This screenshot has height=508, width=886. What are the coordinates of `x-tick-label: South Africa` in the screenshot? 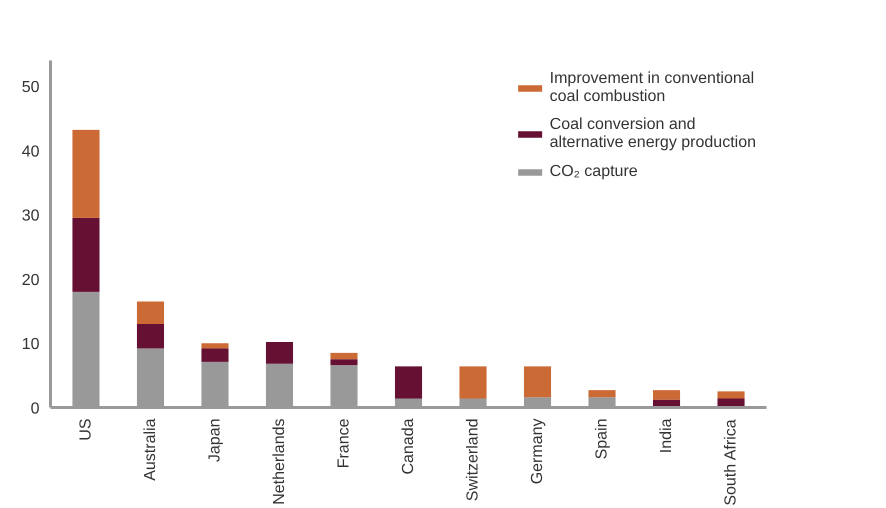 It's located at (731, 462).